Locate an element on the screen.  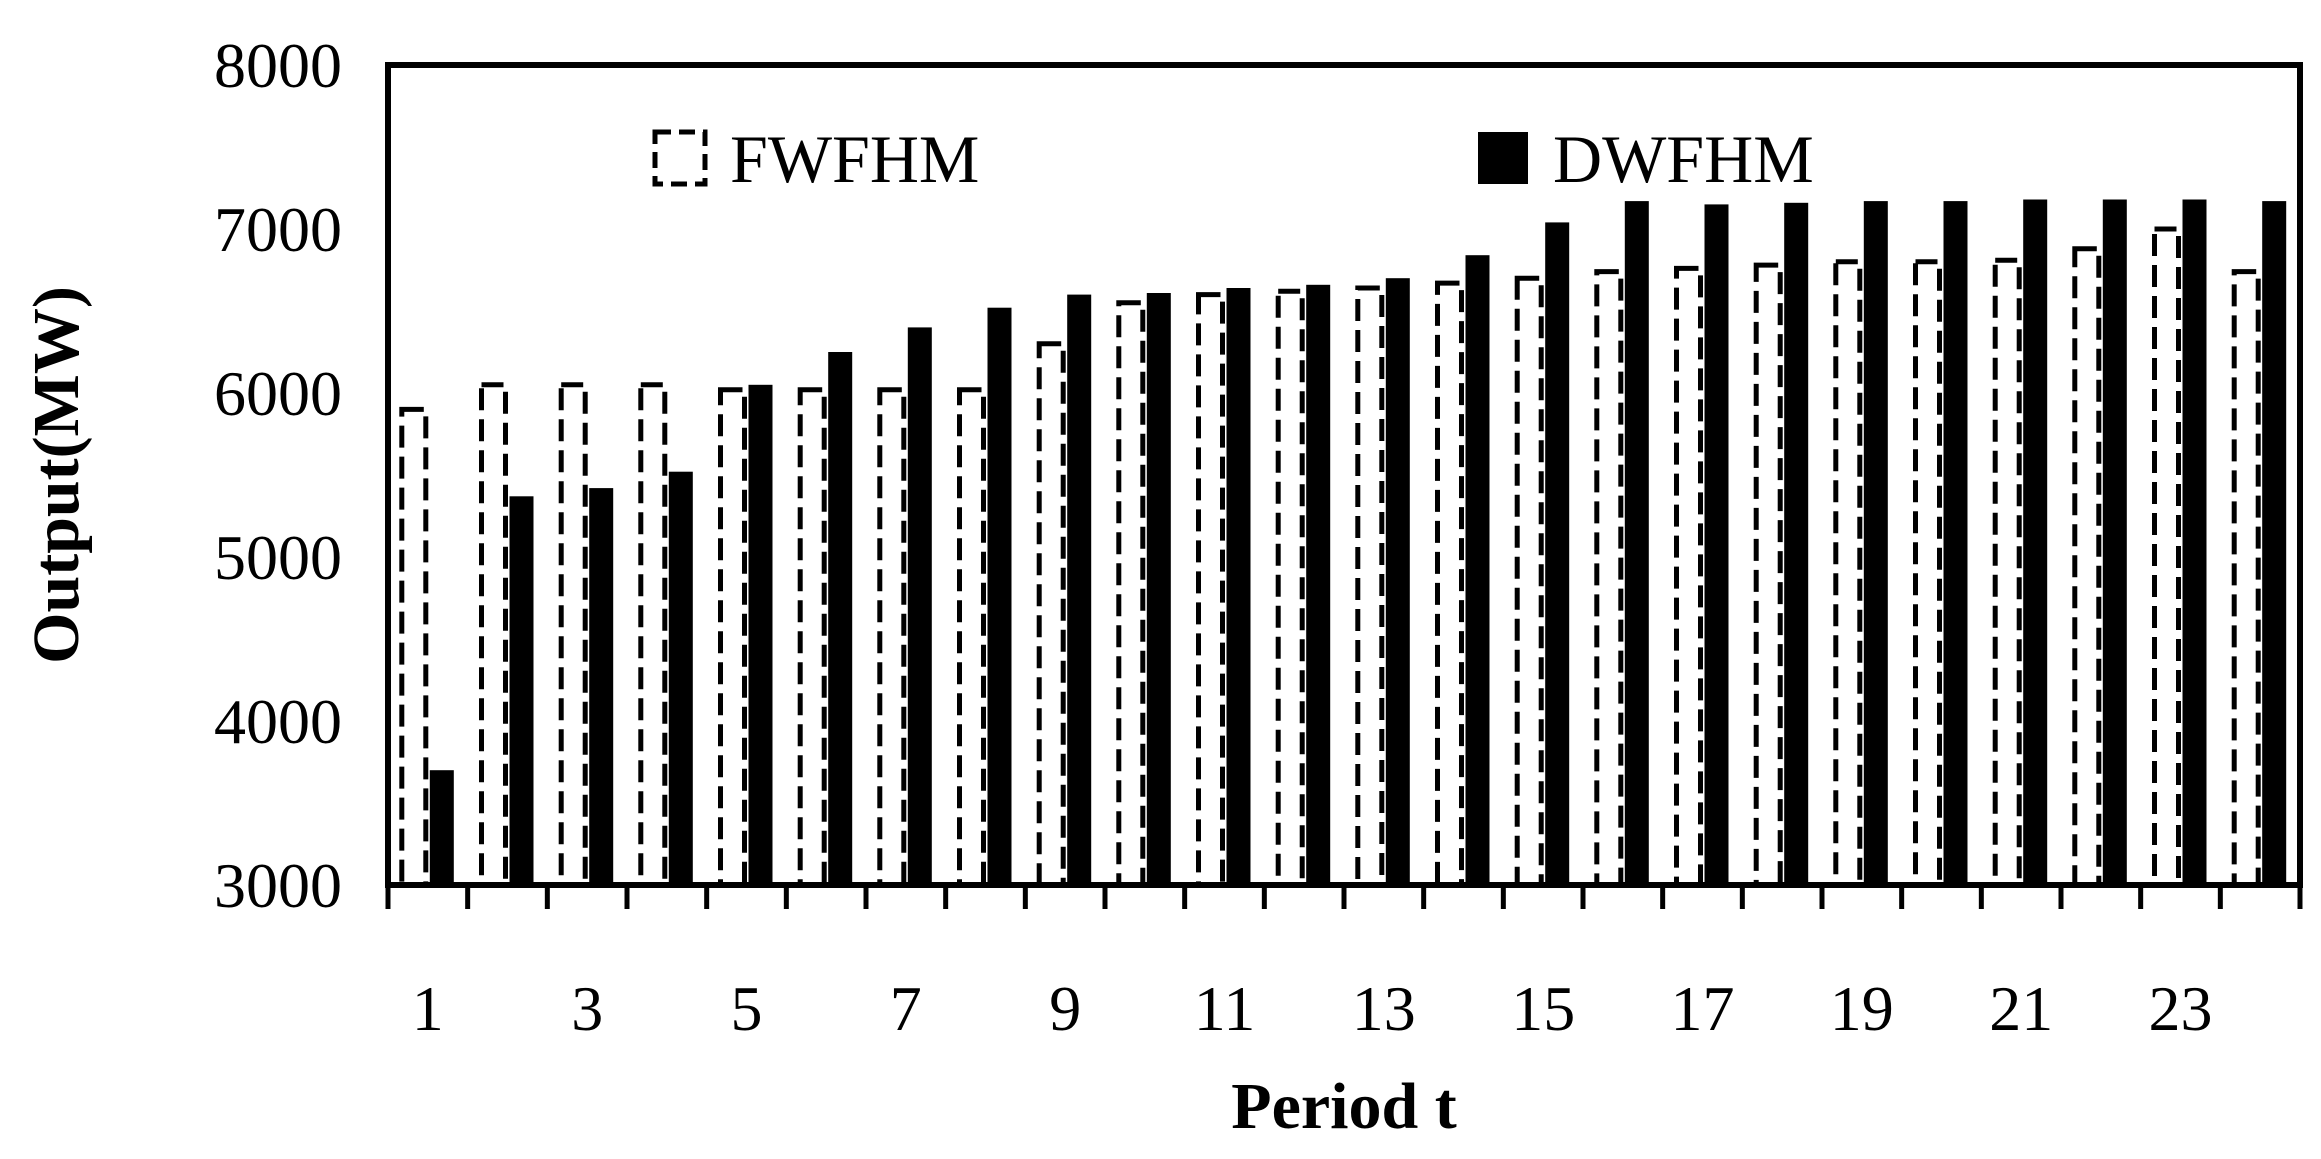
y-tick-label: 4000 is located at coordinates (278, 721).